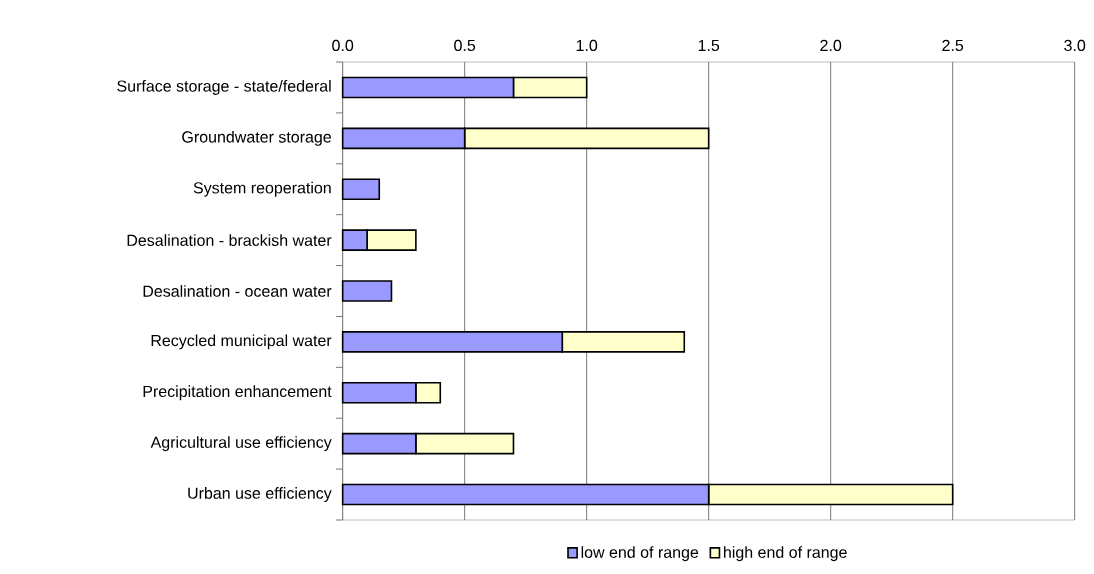 The height and width of the screenshot is (574, 1094). I want to click on x-tick-label: 1.0, so click(587, 45).